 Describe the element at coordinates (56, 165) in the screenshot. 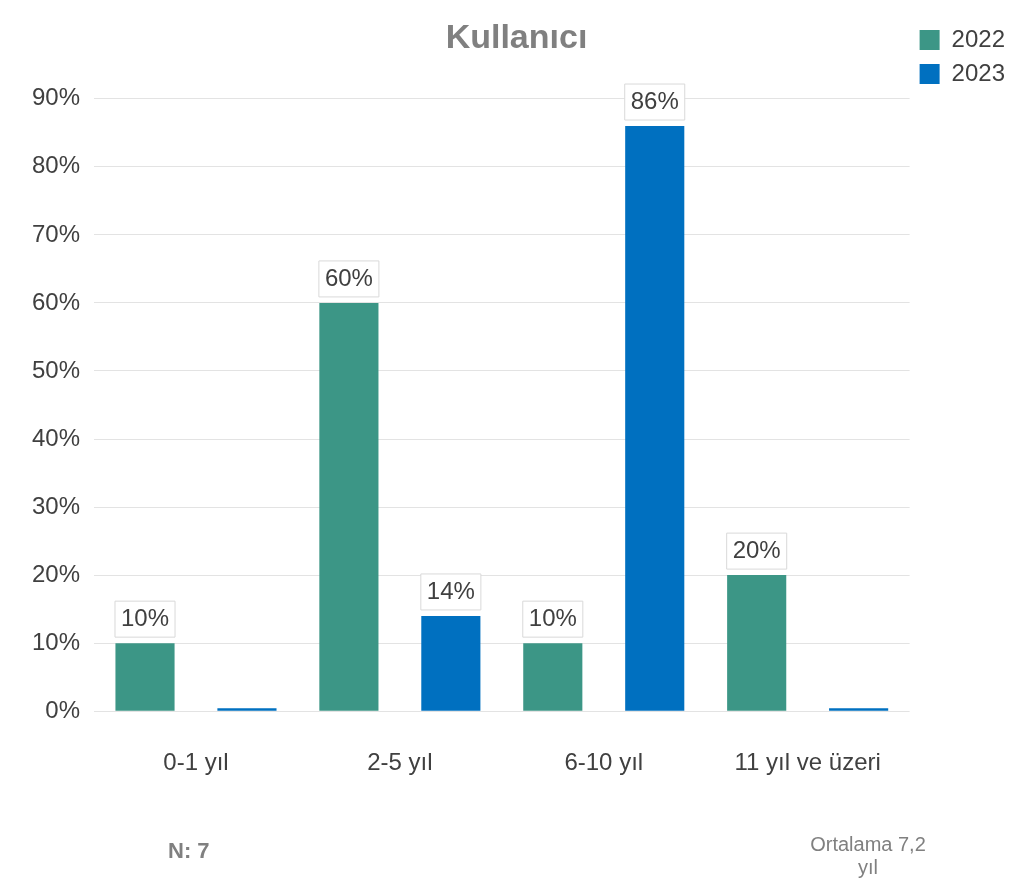

I see `y-tick-label: 80%` at that location.